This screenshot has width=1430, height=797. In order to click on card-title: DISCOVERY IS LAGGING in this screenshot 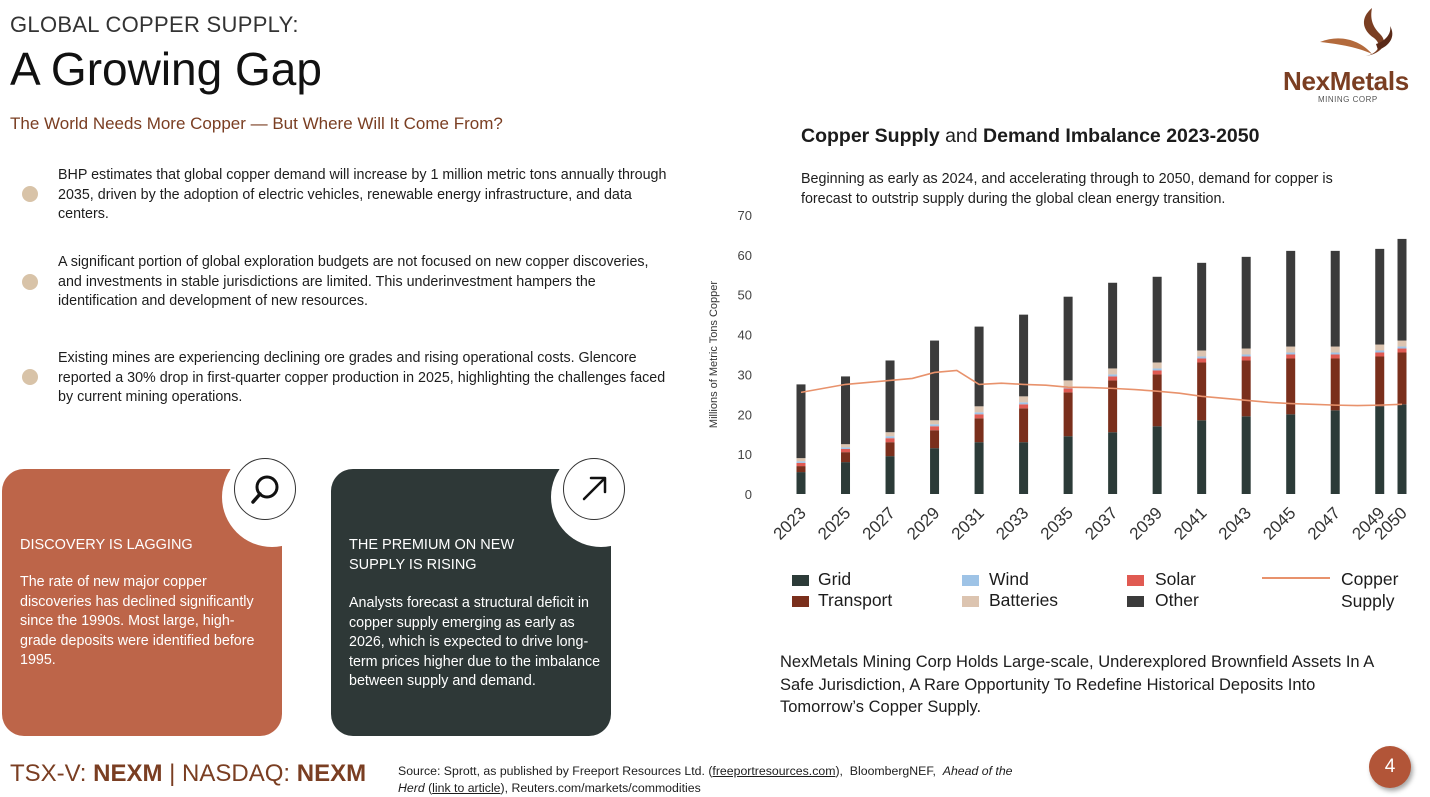, I will do `click(106, 545)`.